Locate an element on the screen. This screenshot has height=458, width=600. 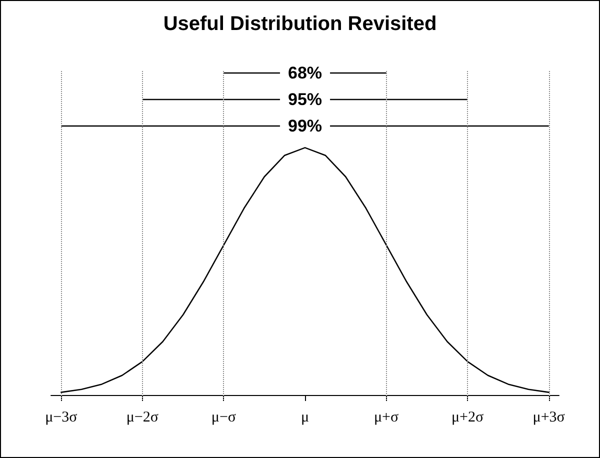
x-tick-label: μ+σ is located at coordinates (386, 418).